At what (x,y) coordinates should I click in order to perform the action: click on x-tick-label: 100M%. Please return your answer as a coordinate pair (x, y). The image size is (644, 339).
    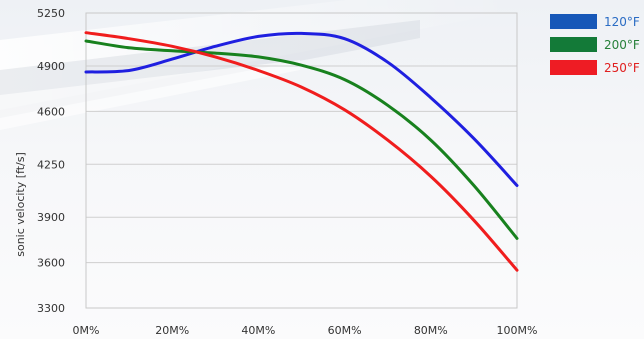
    Looking at the image, I should click on (517, 330).